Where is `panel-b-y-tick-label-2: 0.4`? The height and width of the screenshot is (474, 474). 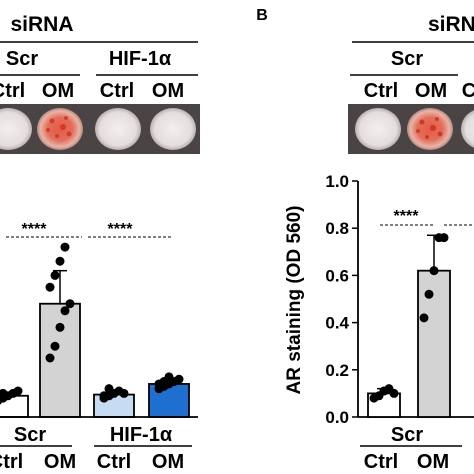 panel-b-y-tick-label-2: 0.4 is located at coordinates (337, 323).